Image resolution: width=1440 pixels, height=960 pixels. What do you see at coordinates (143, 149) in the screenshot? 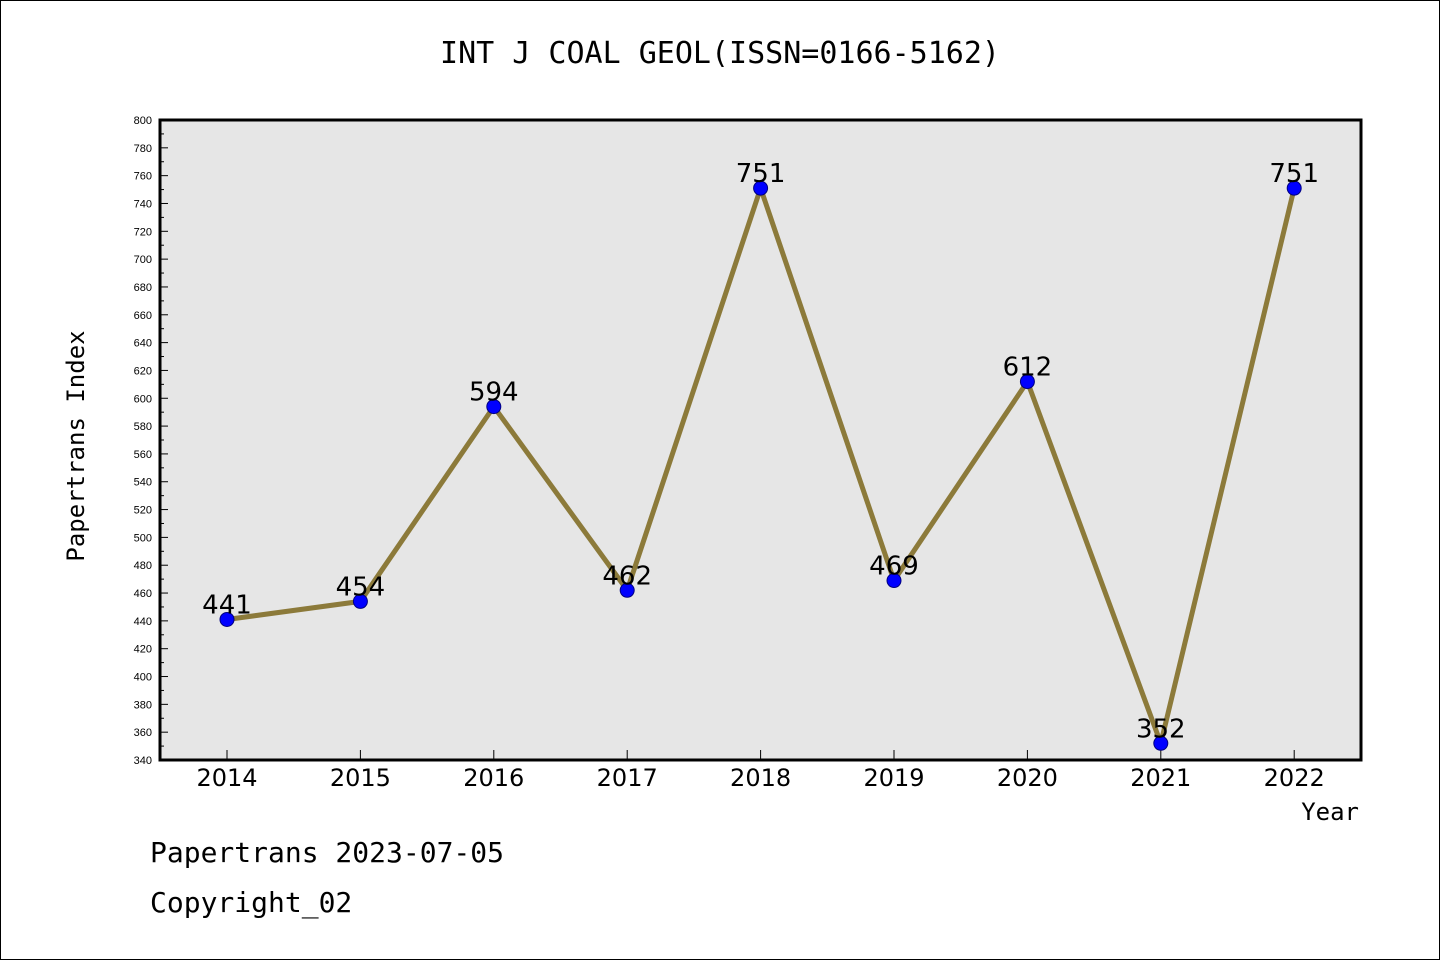
I see `y-tick-label: 780` at bounding box center [143, 149].